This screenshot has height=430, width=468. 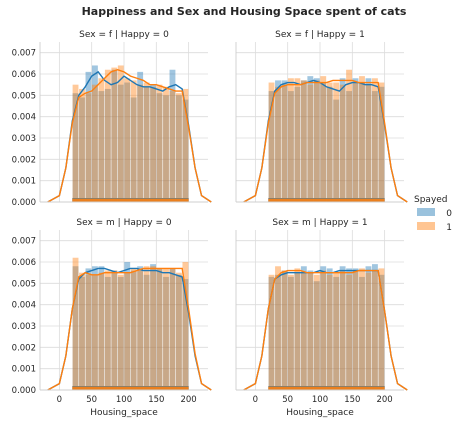 I want to click on panel-title-1: Sex = f | Happy = 1, so click(x=320, y=35).